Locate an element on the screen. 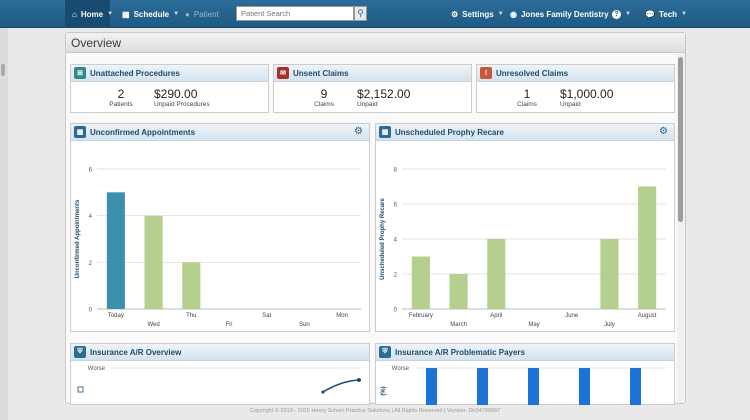  stat-unpaid: $1,000.00 Unpaid is located at coordinates (615, 97).